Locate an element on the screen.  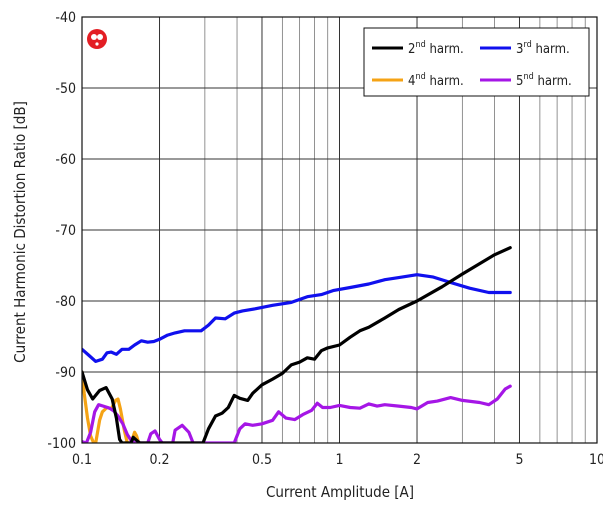
legend-label: 2nd harm. is located at coordinates (436, 48).